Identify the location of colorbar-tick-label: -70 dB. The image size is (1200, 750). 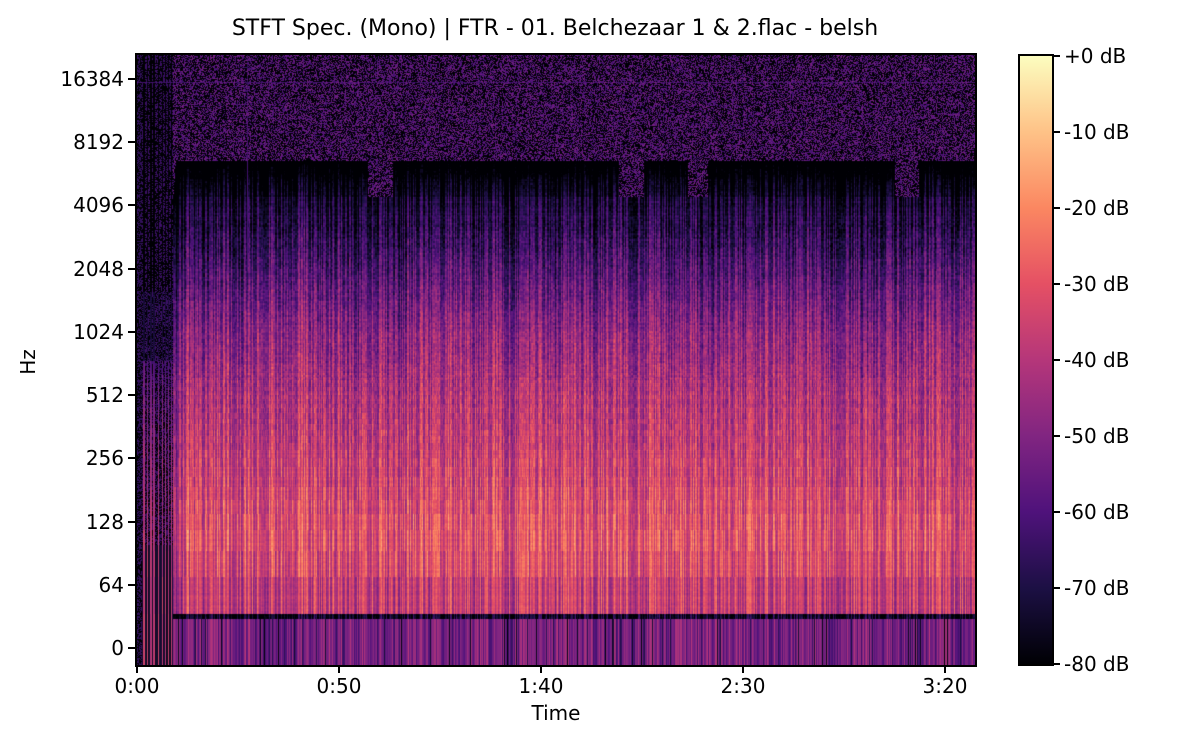
(1097, 588).